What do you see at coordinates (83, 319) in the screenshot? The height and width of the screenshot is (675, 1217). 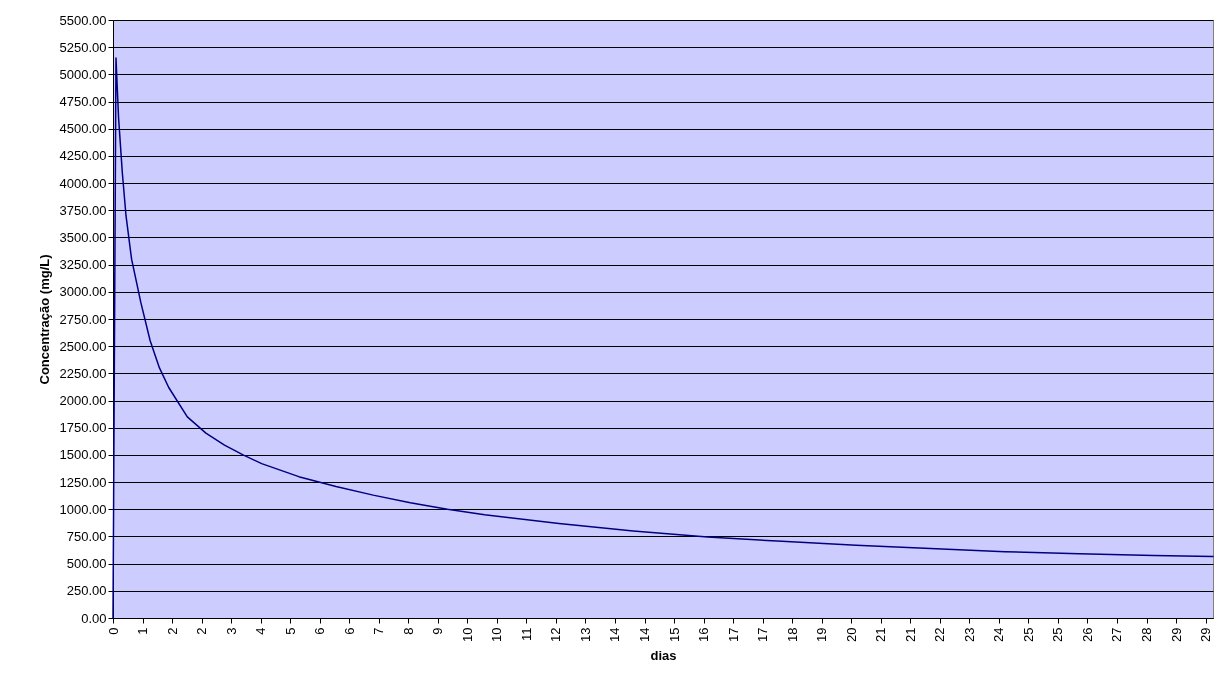 I see `y-tick-label: 2750.00` at bounding box center [83, 319].